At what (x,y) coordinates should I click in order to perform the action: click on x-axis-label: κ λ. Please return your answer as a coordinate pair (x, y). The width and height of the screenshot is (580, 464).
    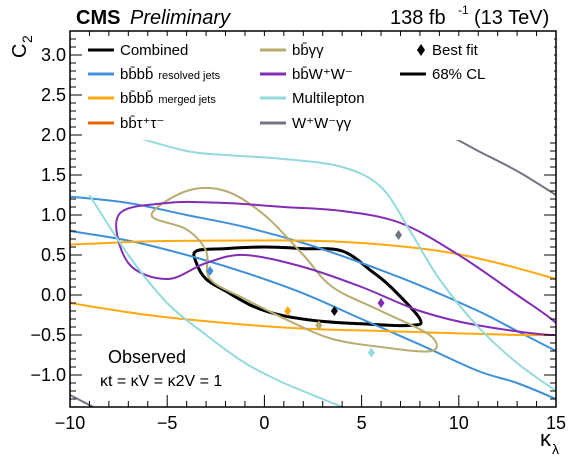
    Looking at the image, I should click on (549, 441).